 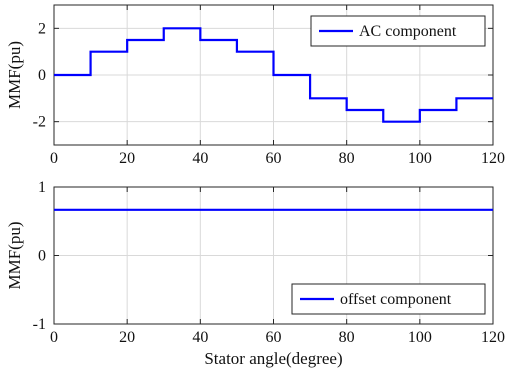 I want to click on legend-entry: offset component, so click(x=396, y=299).